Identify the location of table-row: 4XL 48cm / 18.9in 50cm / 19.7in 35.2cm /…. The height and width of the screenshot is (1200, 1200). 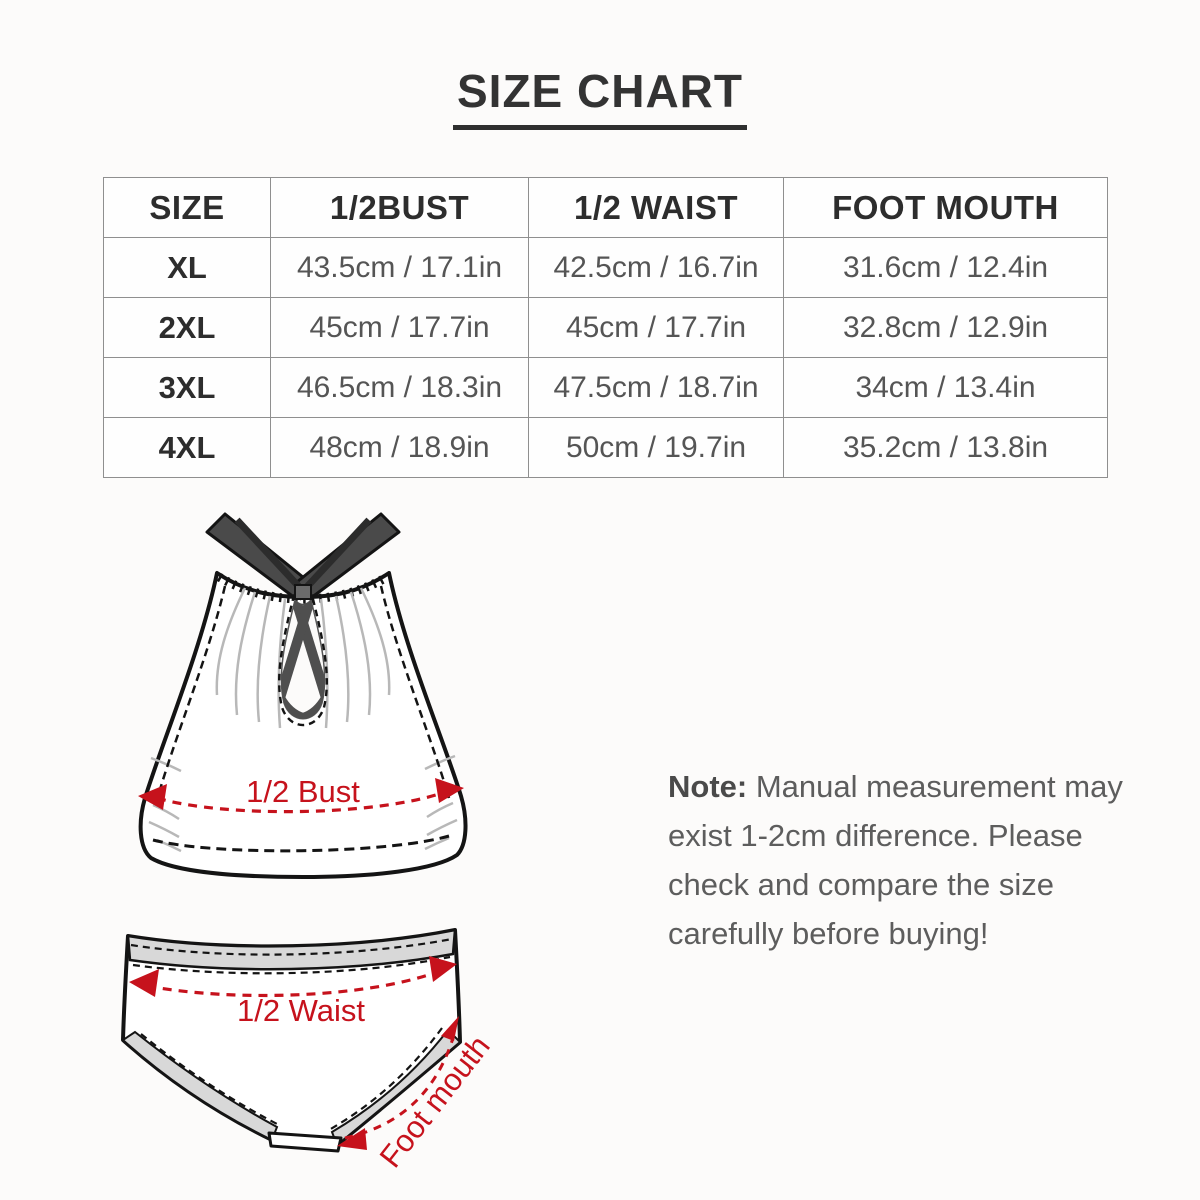
(605, 447).